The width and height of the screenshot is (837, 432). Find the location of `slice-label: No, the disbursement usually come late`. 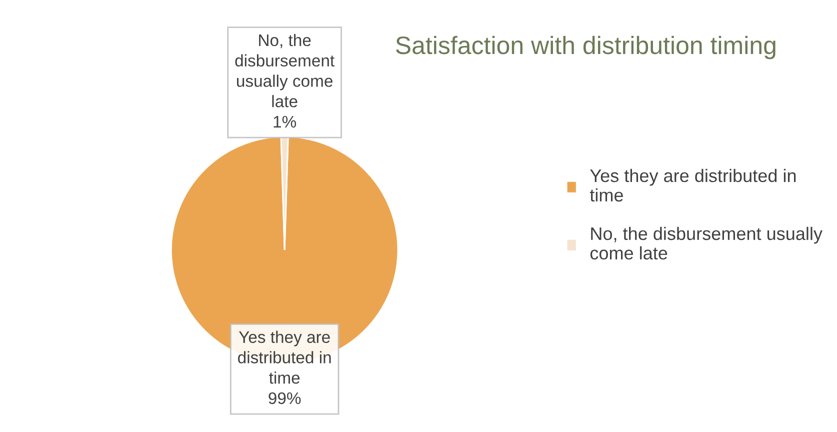

slice-label: No, the disbursement usually come late is located at coordinates (284, 71).